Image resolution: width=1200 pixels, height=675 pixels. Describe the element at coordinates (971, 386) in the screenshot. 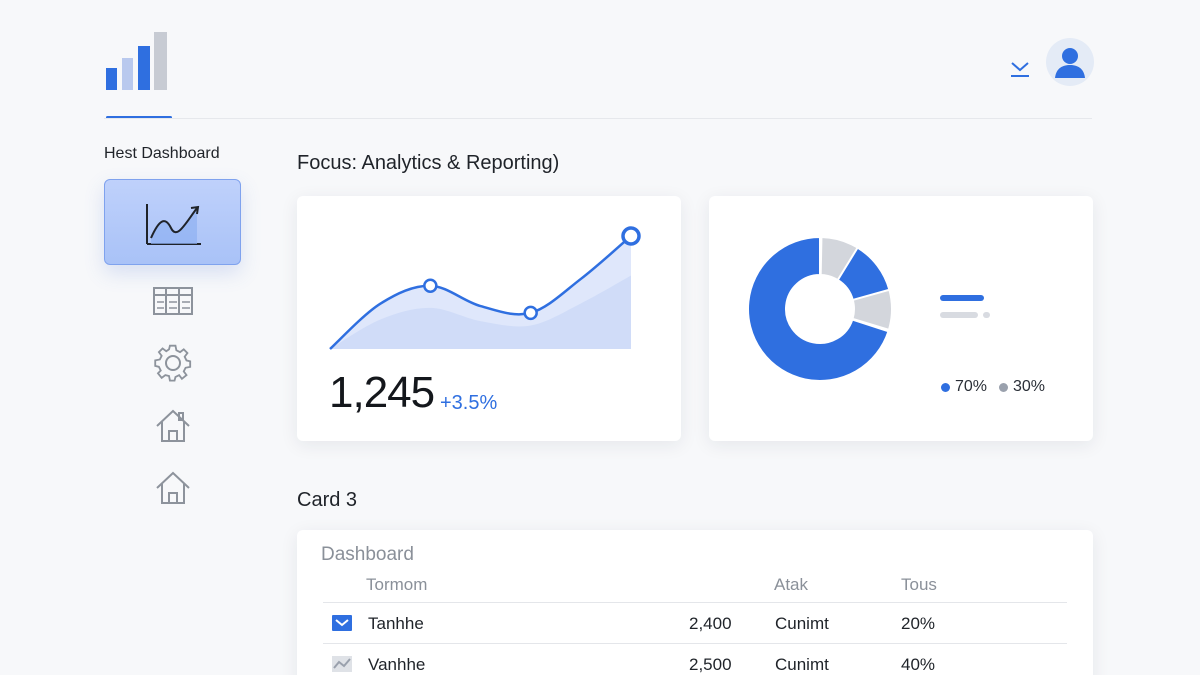

I see `legend-label-1: 70%` at that location.